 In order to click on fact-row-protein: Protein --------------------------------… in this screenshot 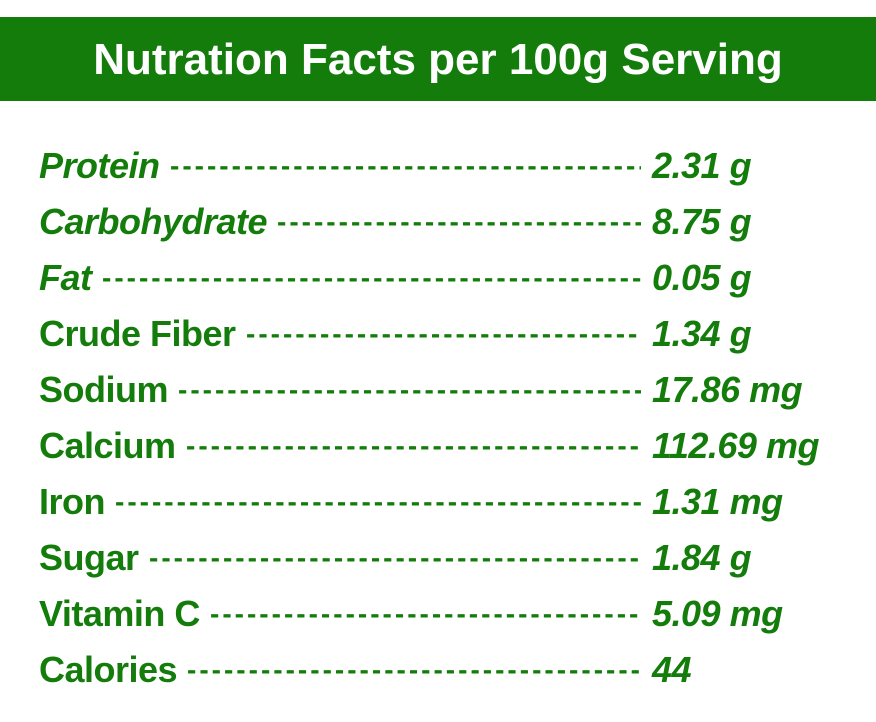, I will do `click(438, 166)`.